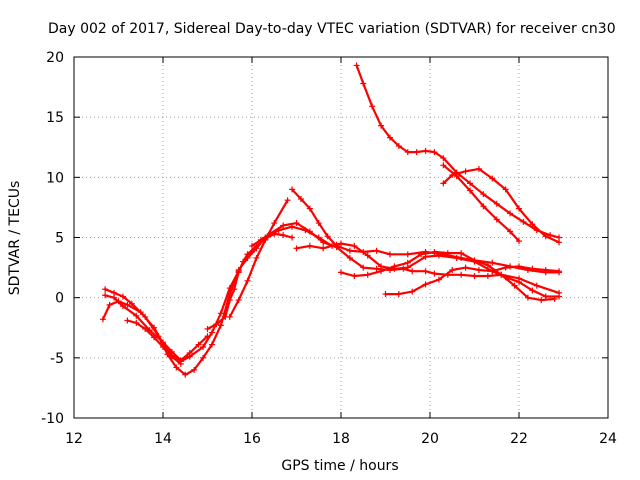 Image resolution: width=640 pixels, height=480 pixels. I want to click on series-sat-i, so click(428, 270).